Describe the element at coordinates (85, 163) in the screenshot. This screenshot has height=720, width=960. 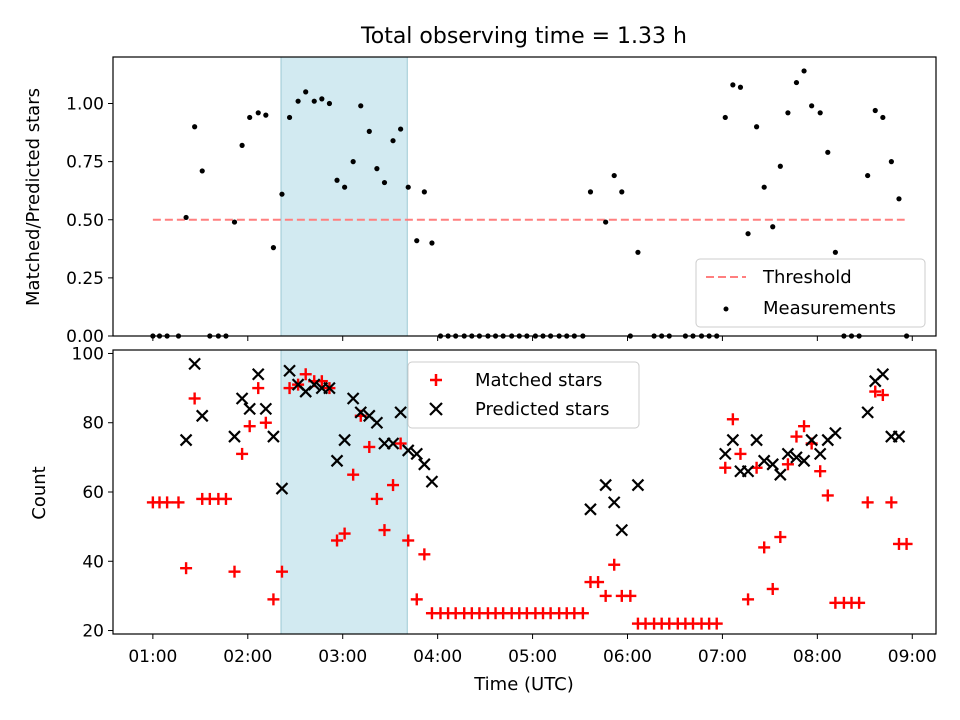
I see `top-ytick-label: 0.75` at that location.